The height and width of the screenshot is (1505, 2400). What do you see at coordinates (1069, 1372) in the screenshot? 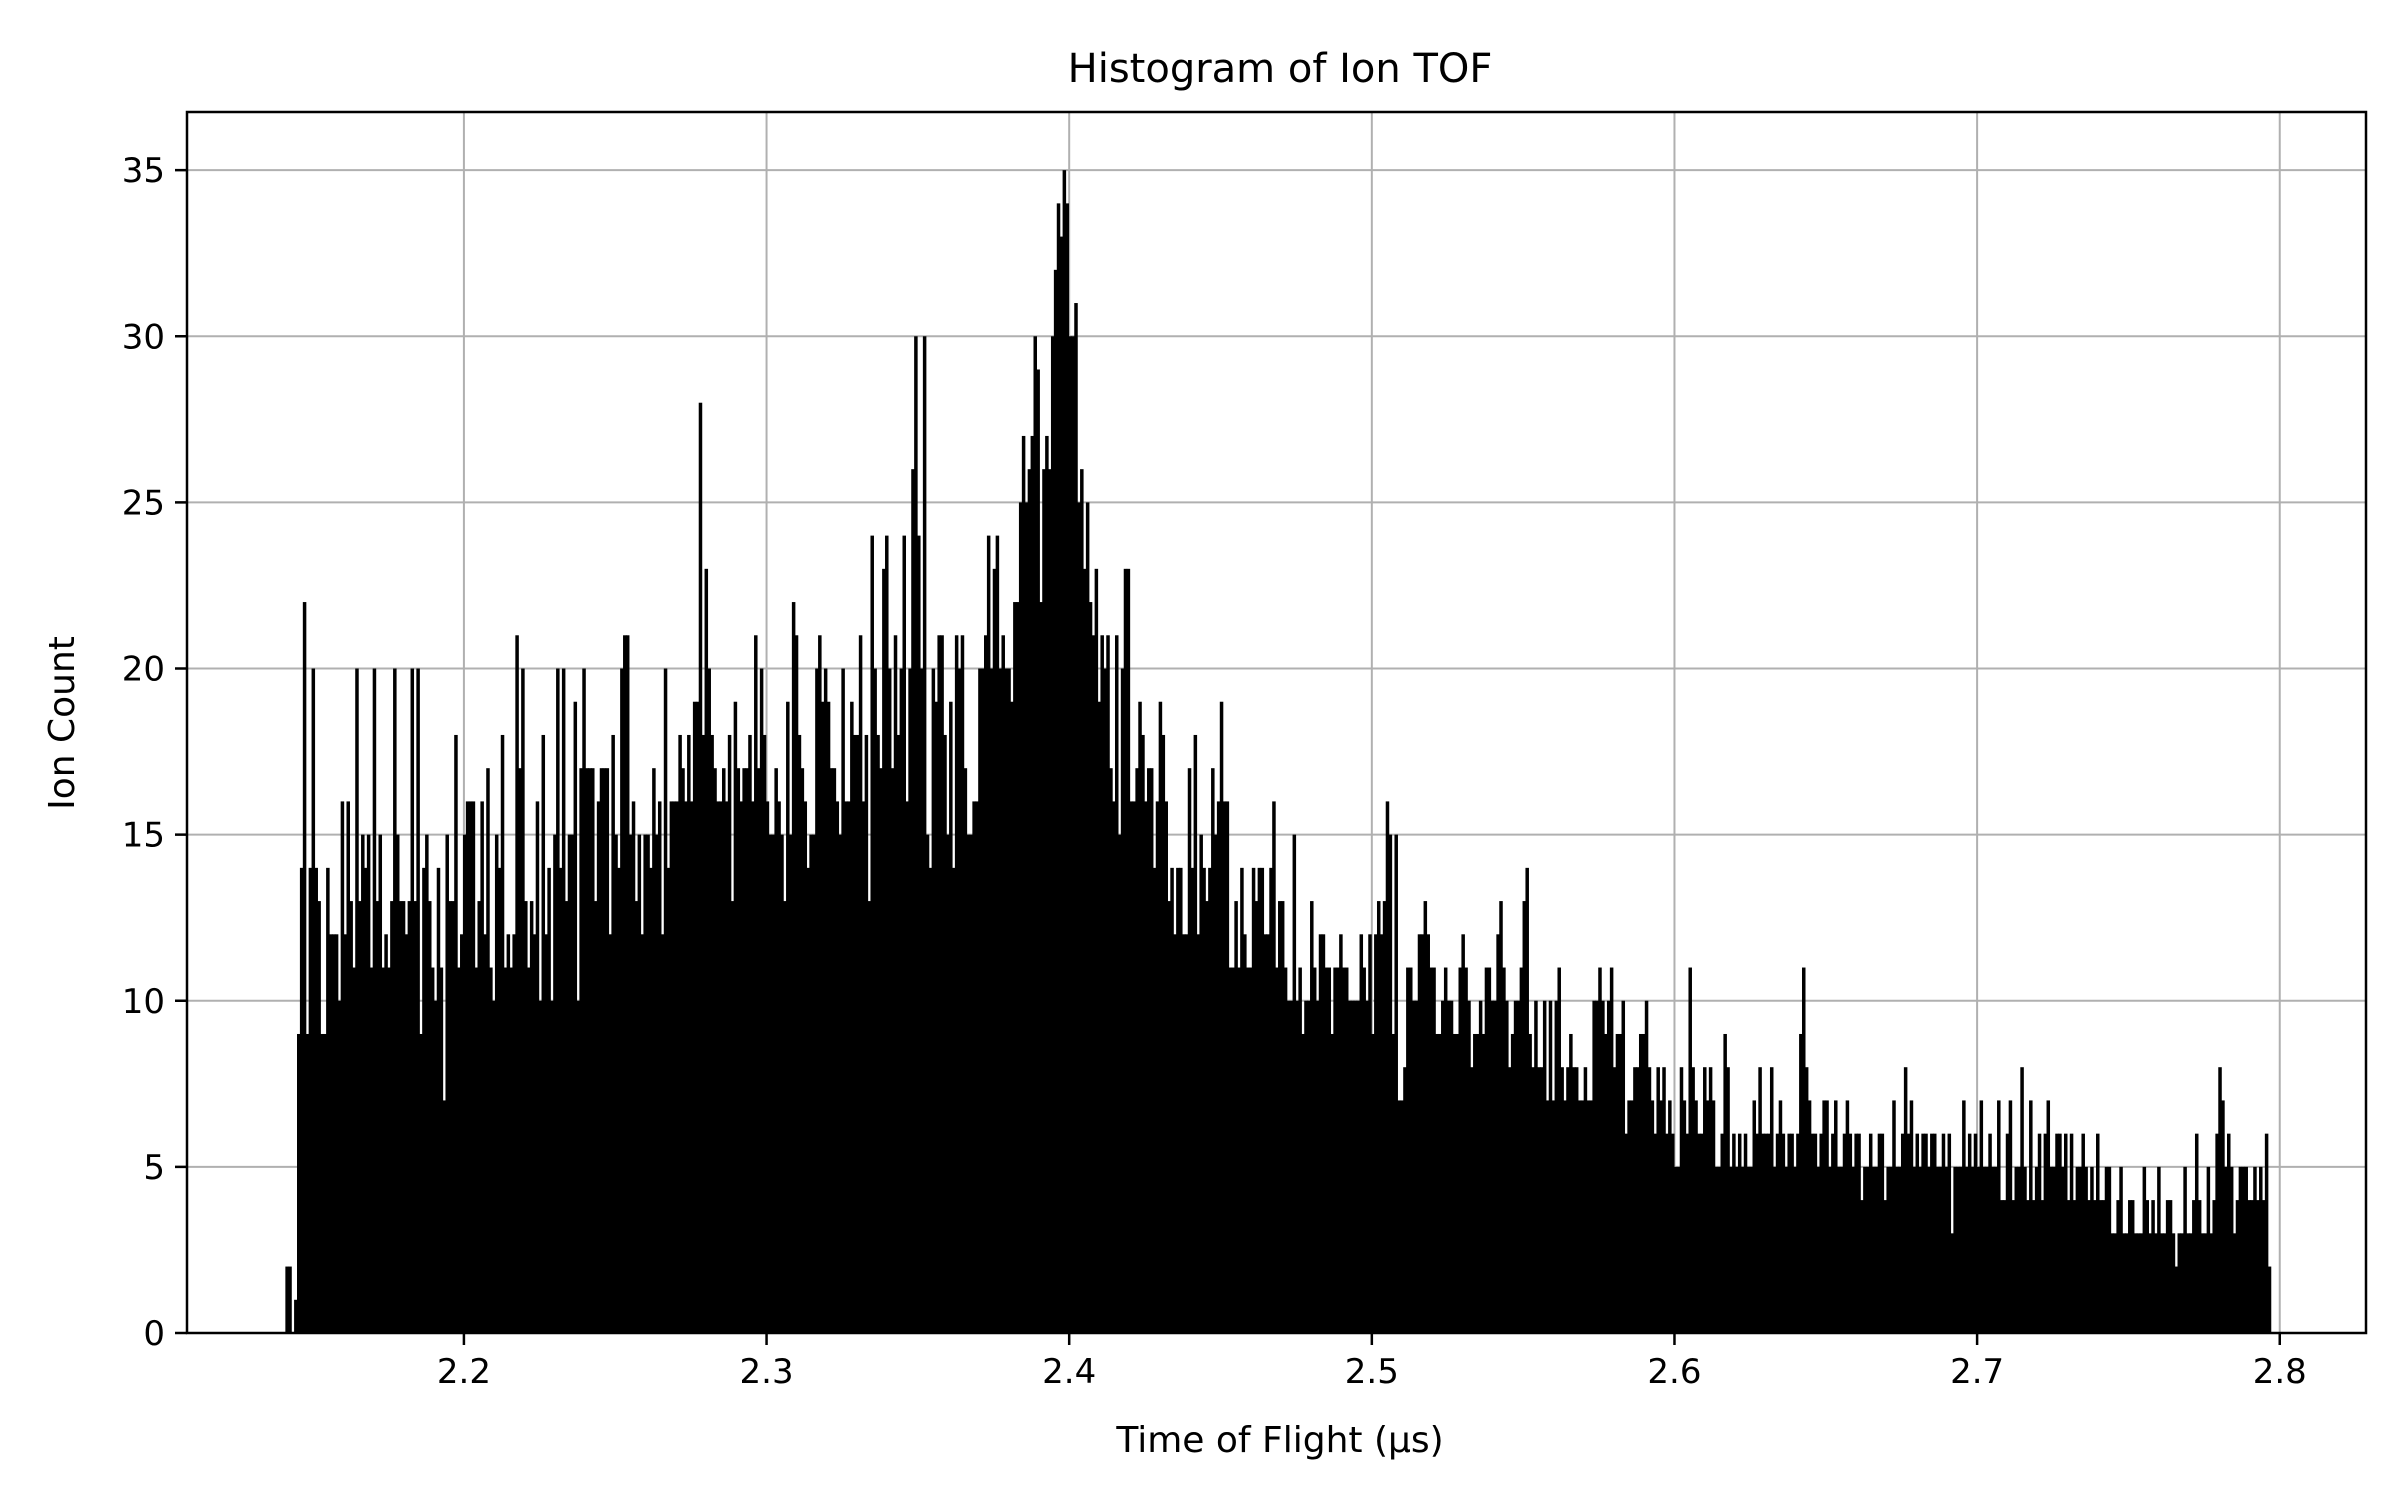
I see `x-tick-label: 2.4` at bounding box center [1069, 1372].